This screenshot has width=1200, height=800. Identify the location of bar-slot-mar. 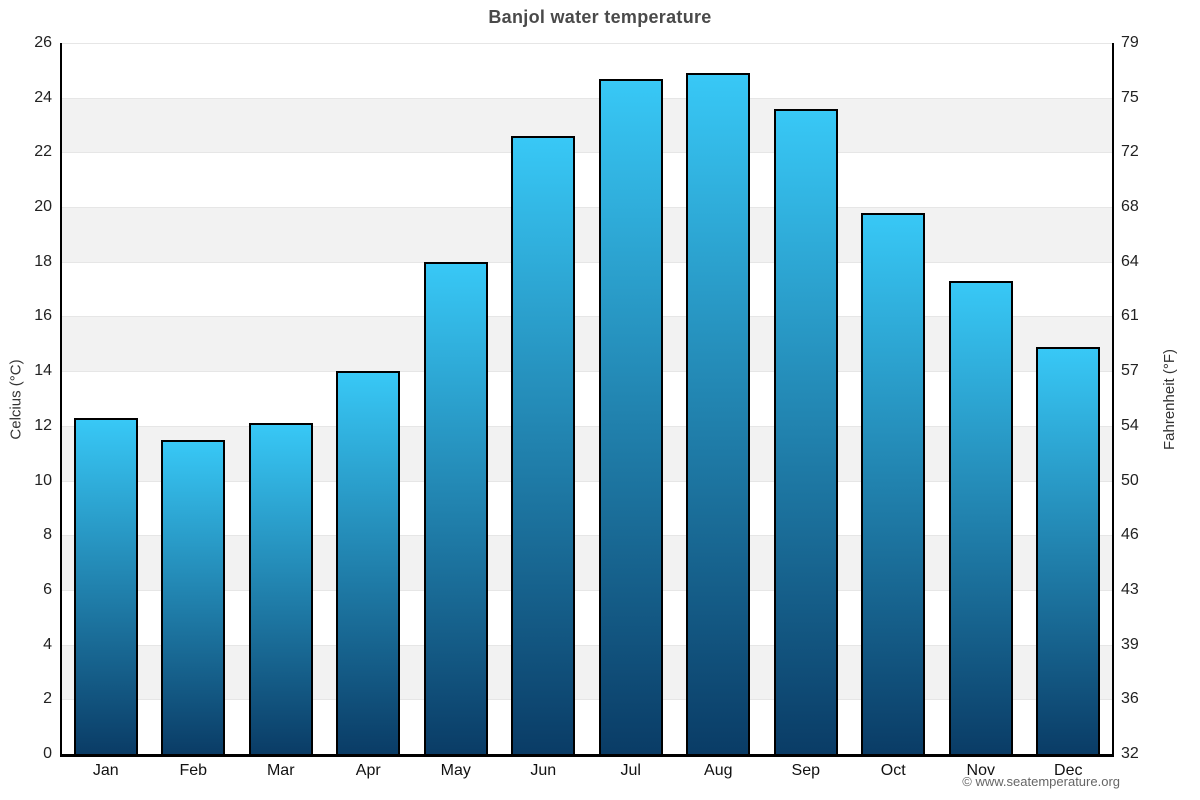
(281, 398).